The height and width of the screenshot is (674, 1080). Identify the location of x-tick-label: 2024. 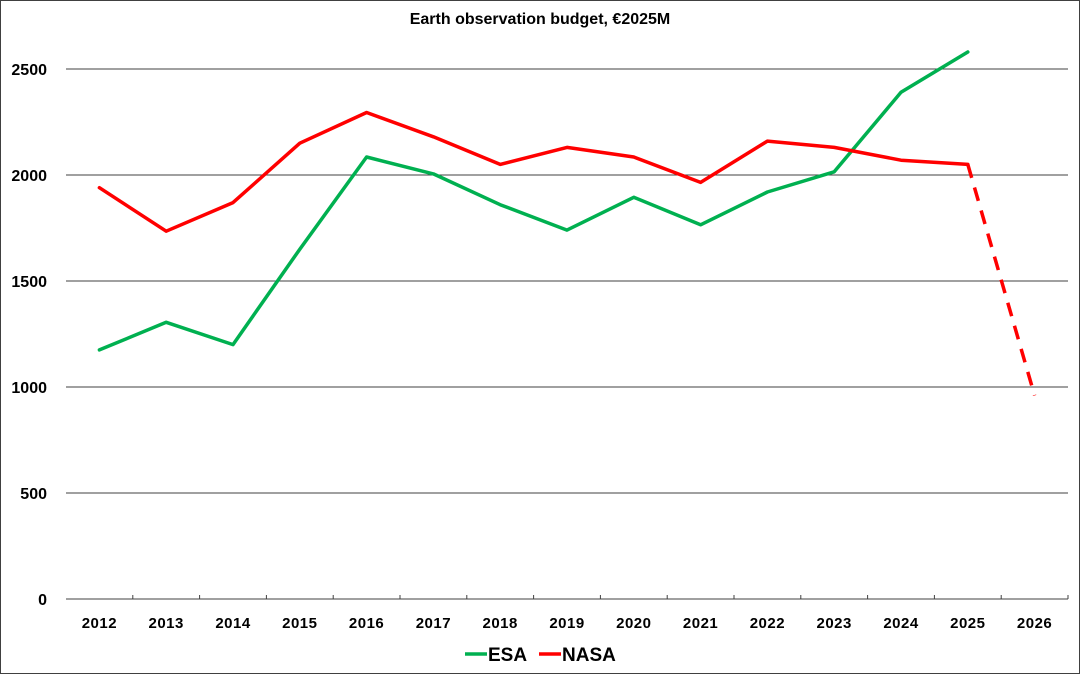
(901, 623).